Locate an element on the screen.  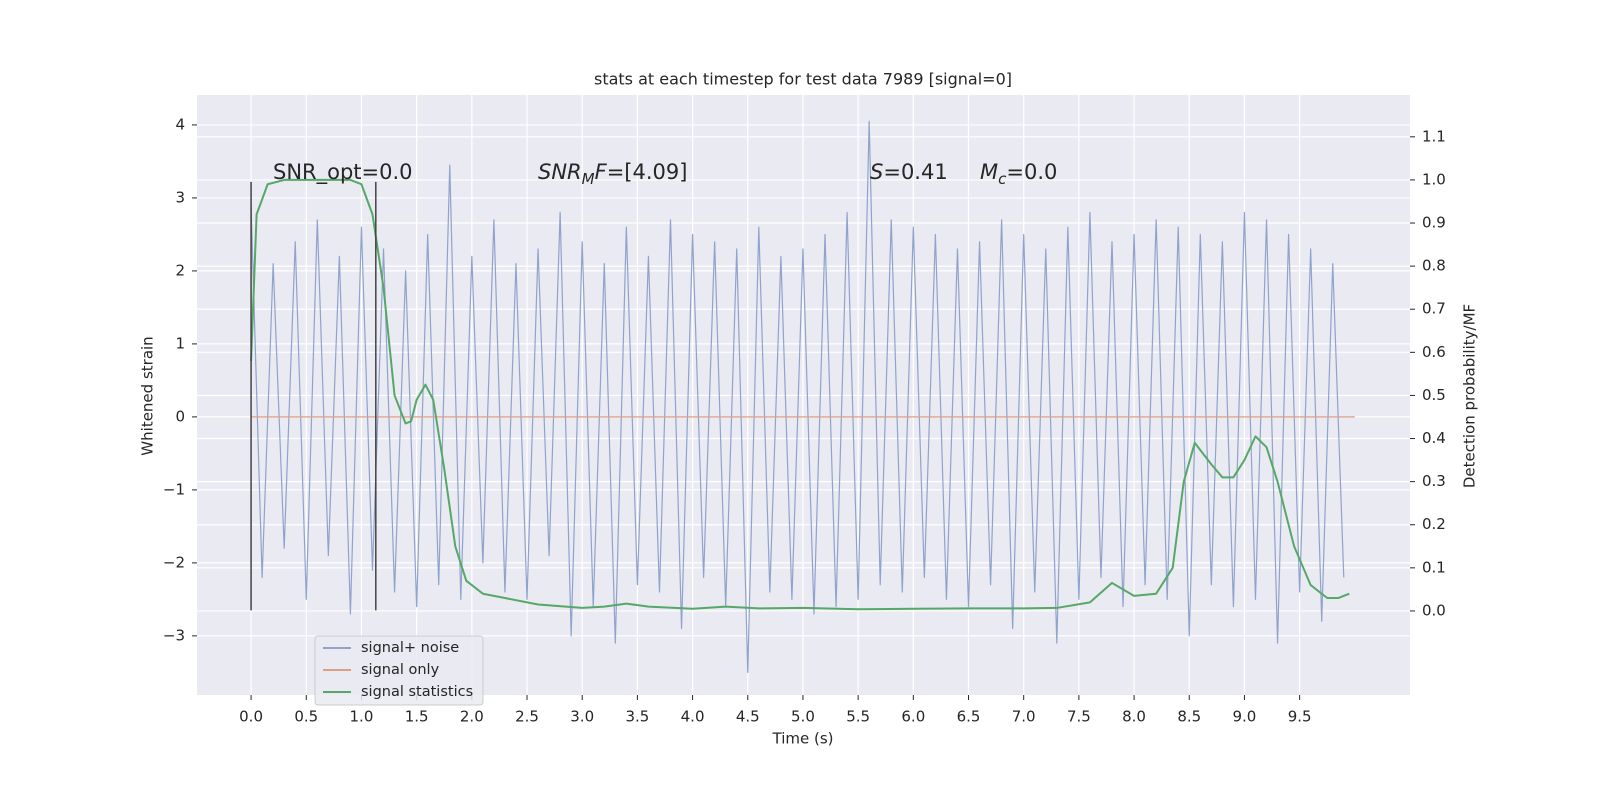
x-tick-label: 3.0 is located at coordinates (582, 717).